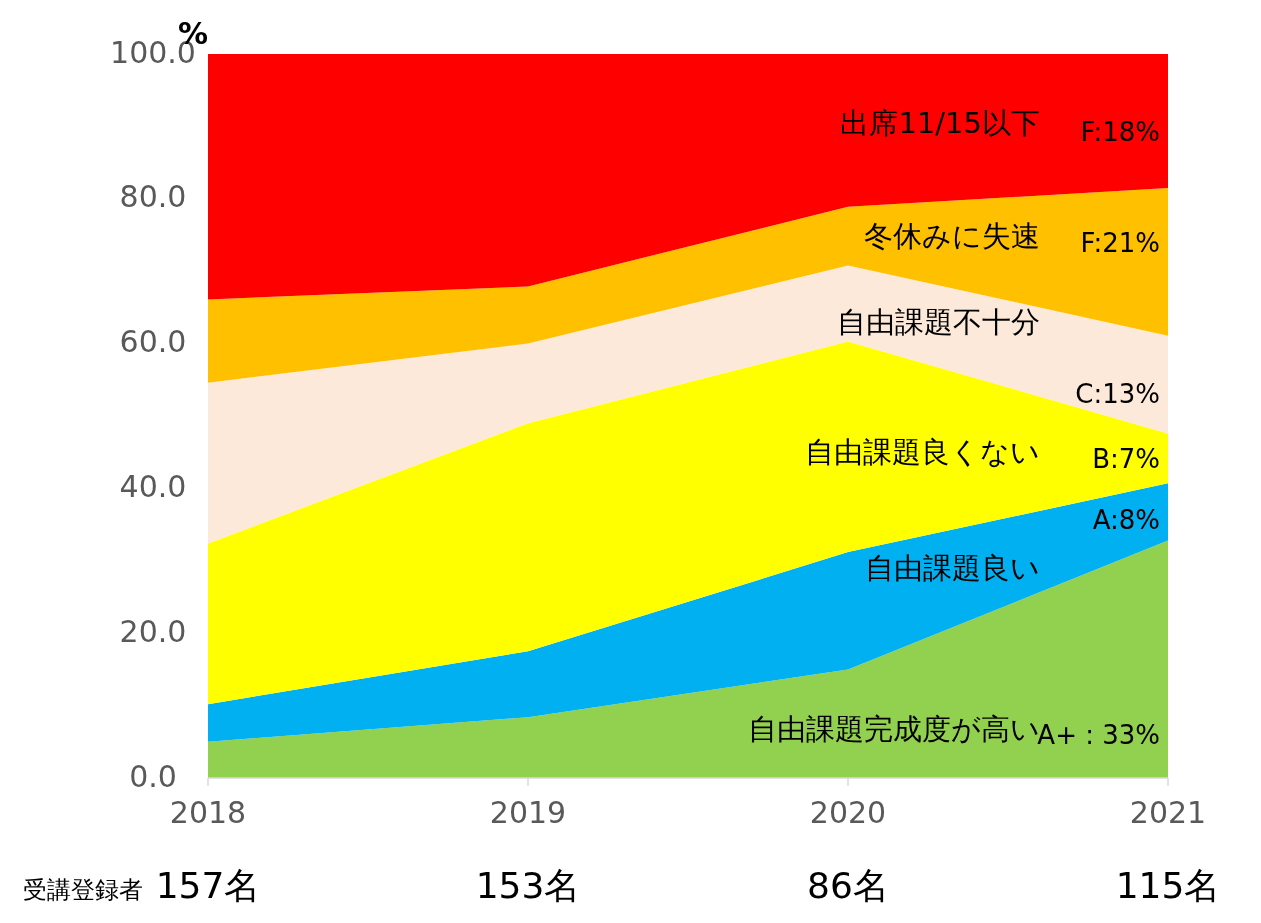  Describe the element at coordinates (1126, 520) in the screenshot. I see `annotation: A:8%` at that location.